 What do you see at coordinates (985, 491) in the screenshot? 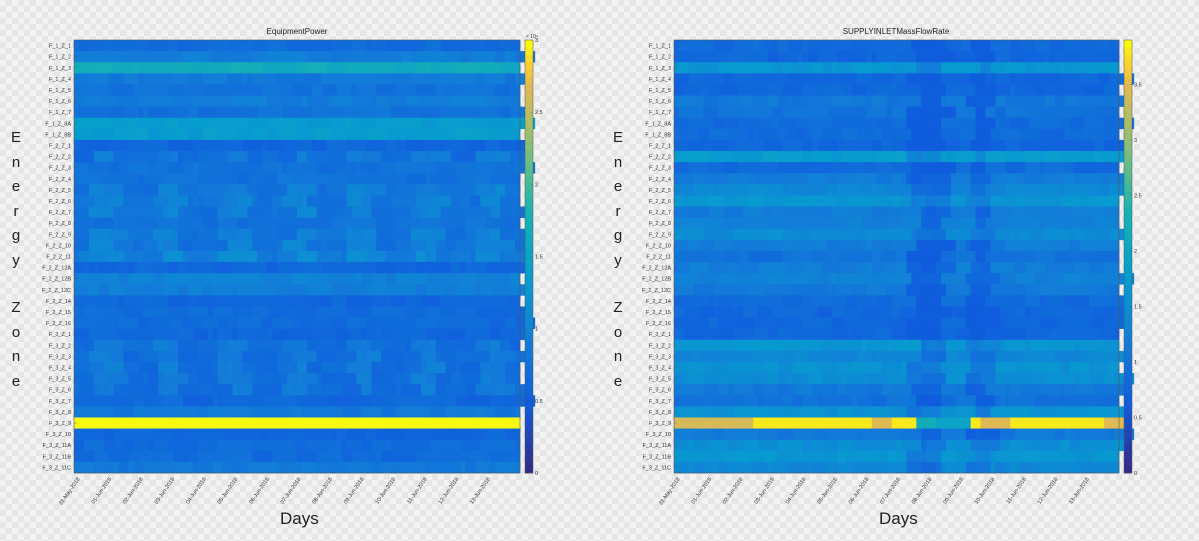
I see `x-tick-label: 10-Jun-2018` at bounding box center [985, 491].